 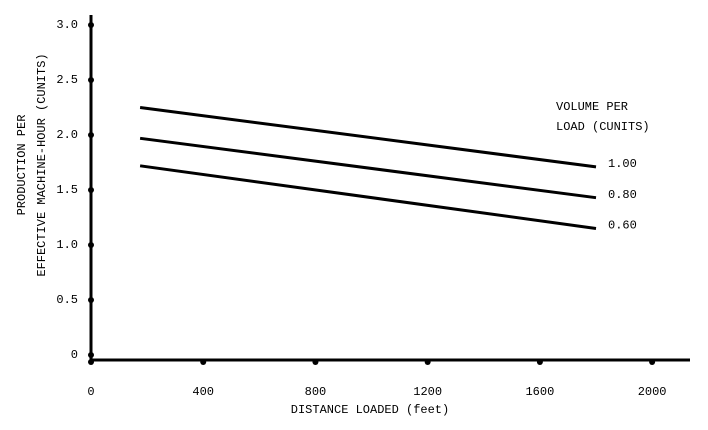 I want to click on y-tick-label: 3.0, so click(x=67, y=25).